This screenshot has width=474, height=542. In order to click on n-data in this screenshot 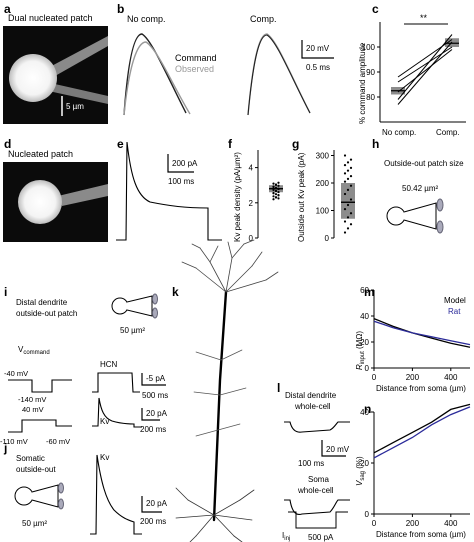, I will do `click(422, 431)`.